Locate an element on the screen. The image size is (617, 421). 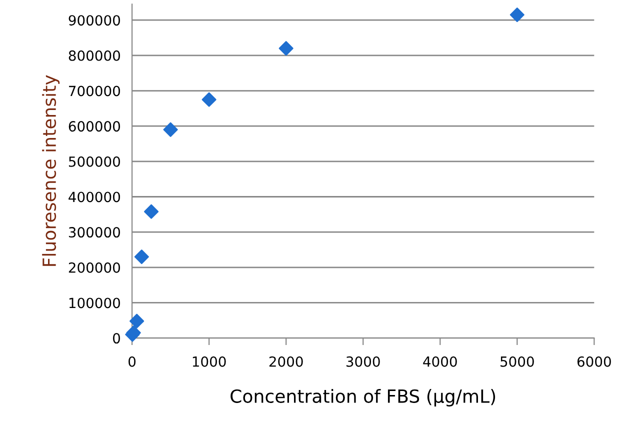
x-tick-label: 2000 is located at coordinates (286, 361).